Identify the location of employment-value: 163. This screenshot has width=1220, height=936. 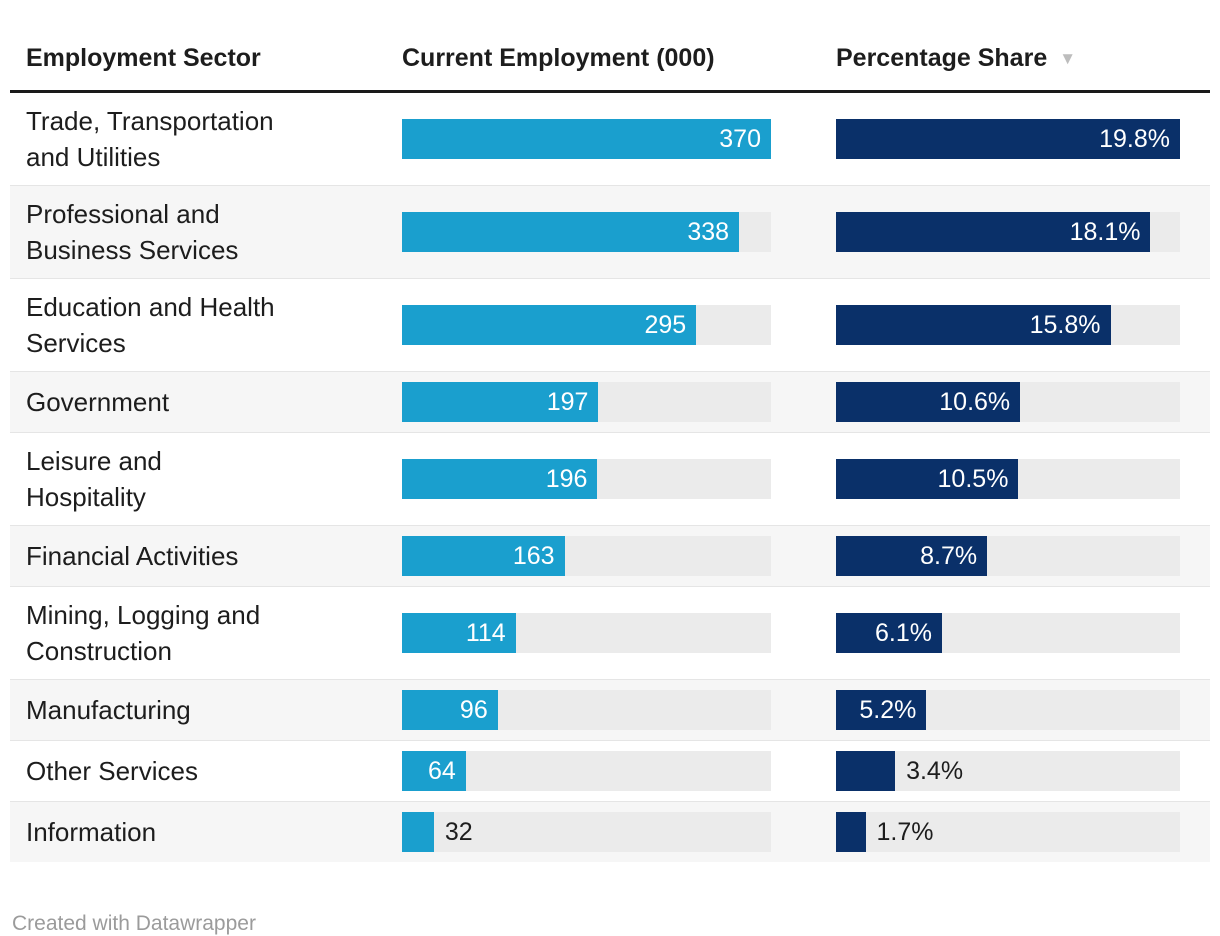
(533, 555).